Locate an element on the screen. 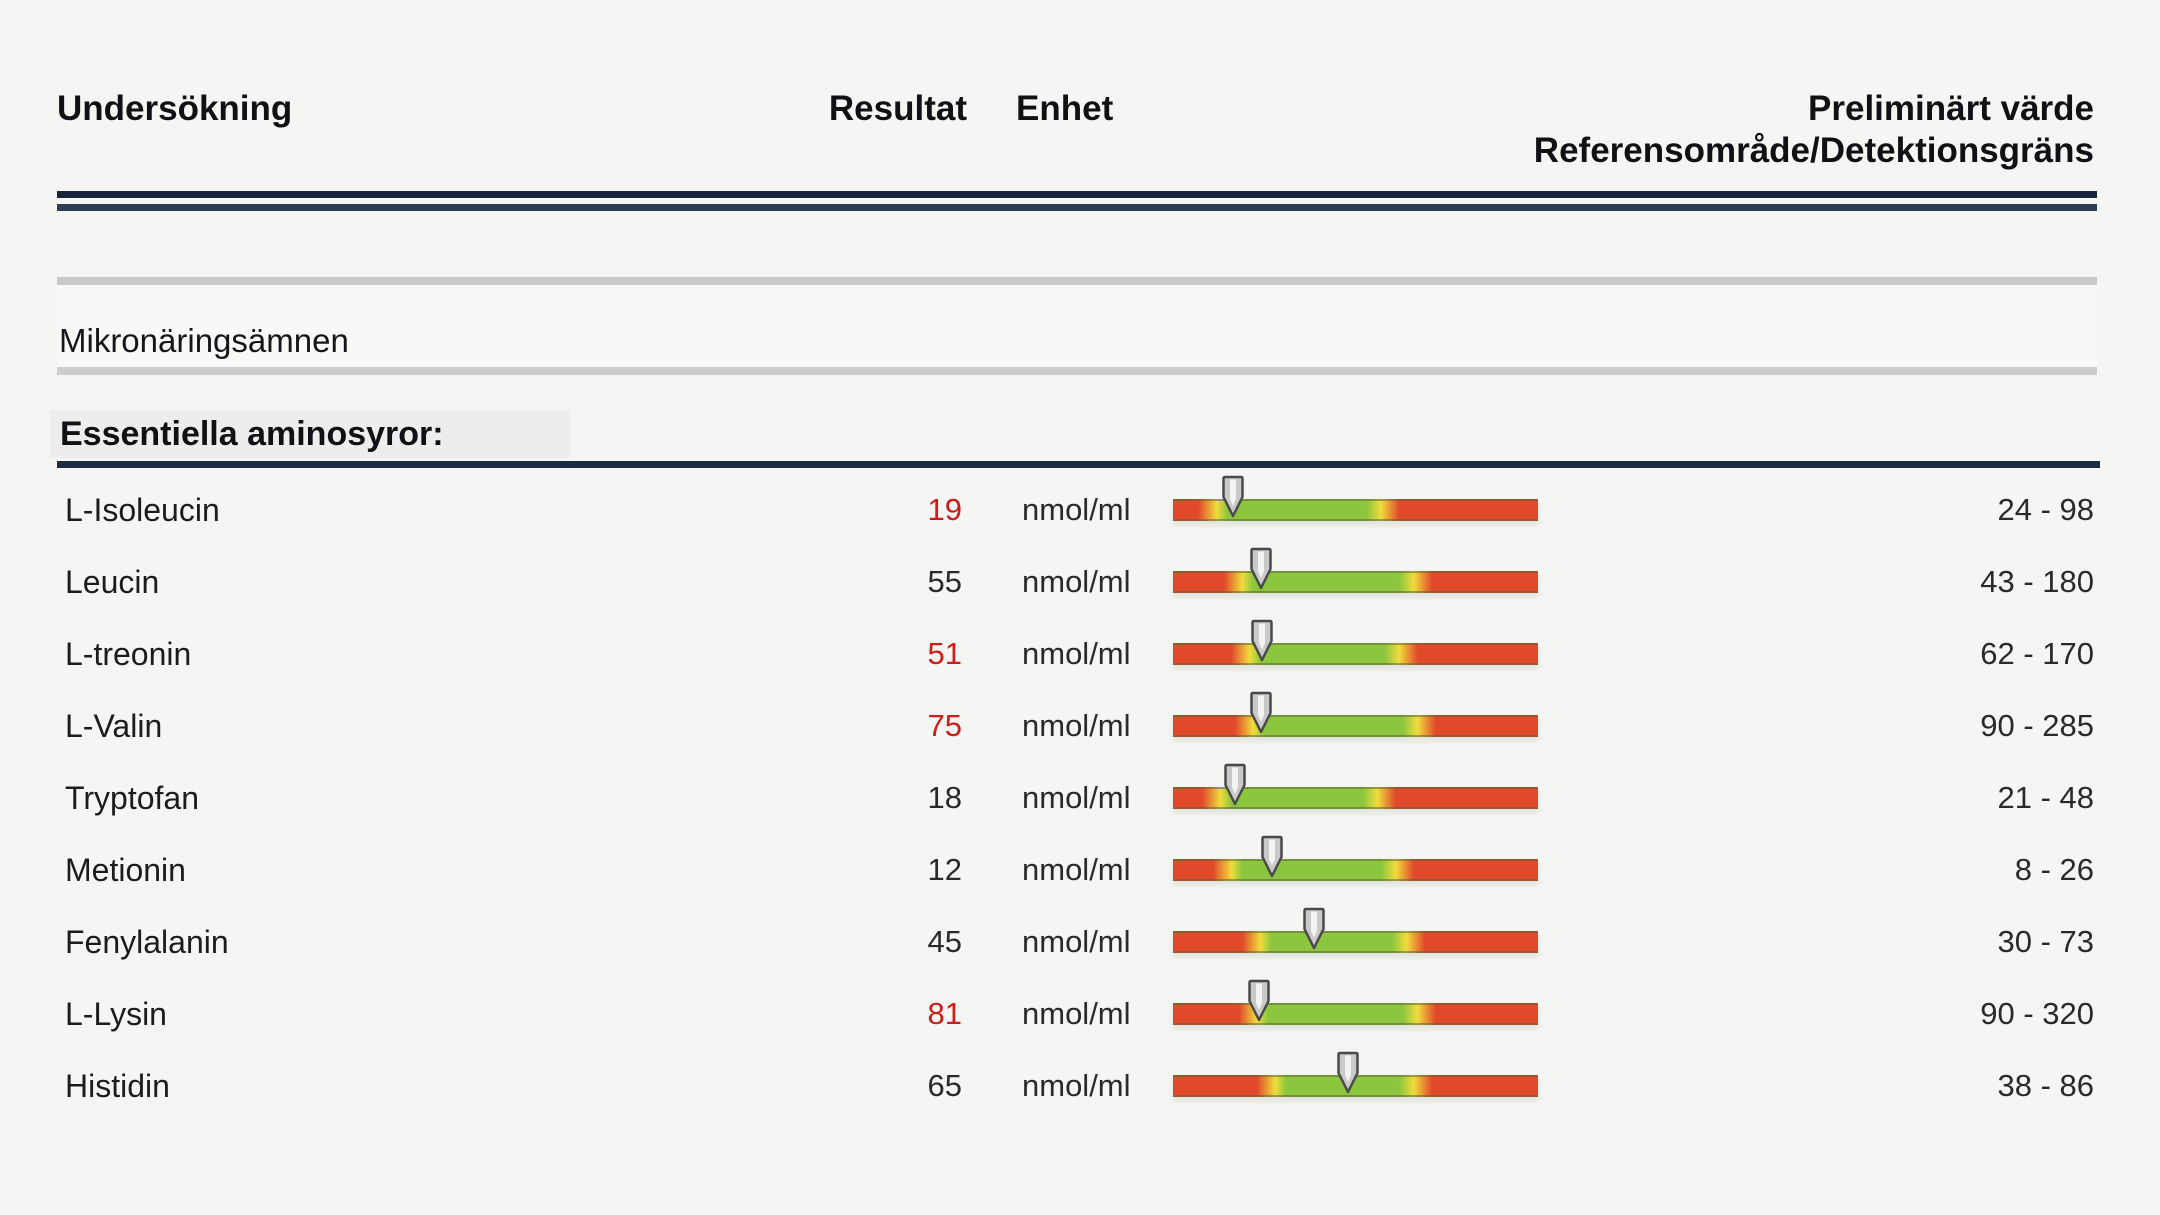 The image size is (2160, 1215). header-rule-top is located at coordinates (1077, 194).